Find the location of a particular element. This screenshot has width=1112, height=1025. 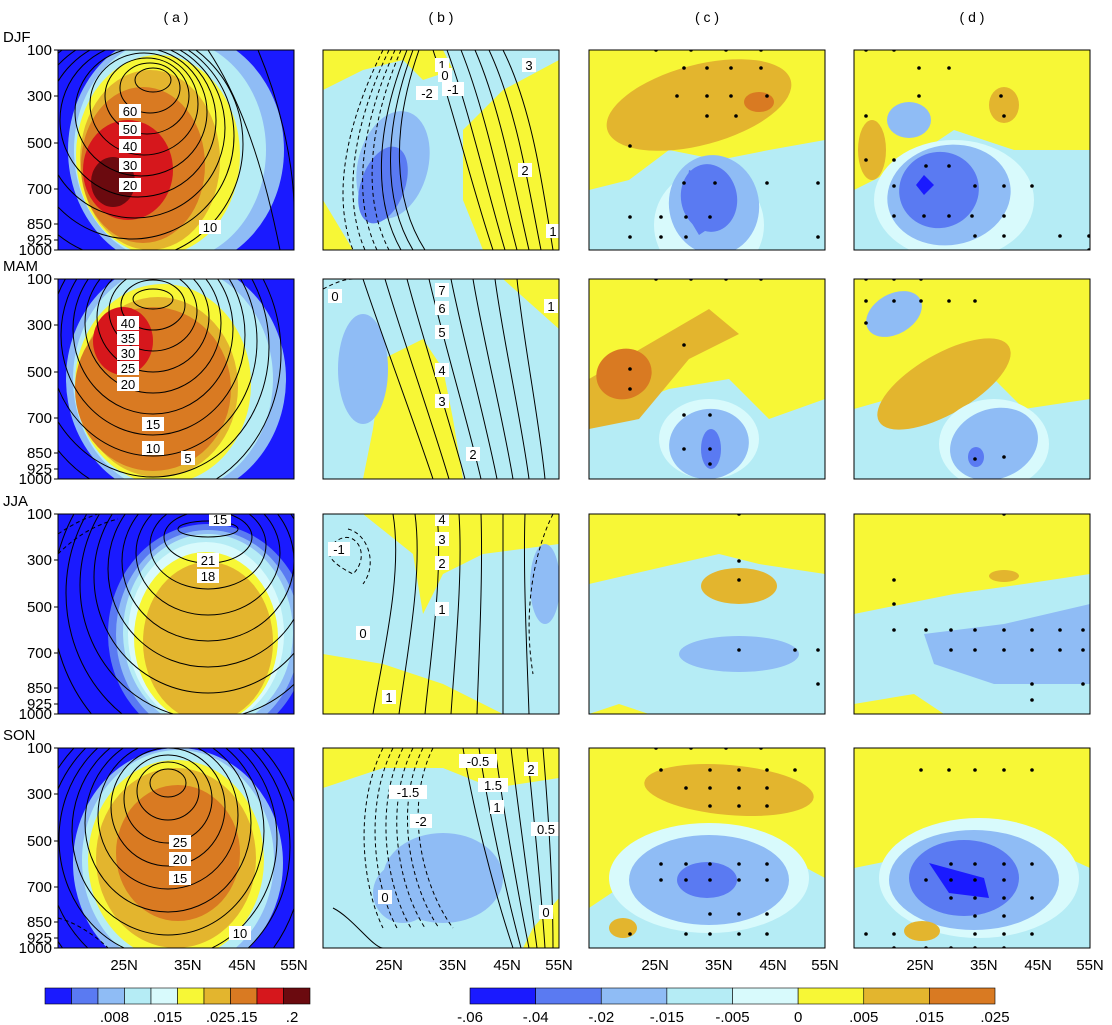

colorbar-tick-label: .025 is located at coordinates (220, 1017).